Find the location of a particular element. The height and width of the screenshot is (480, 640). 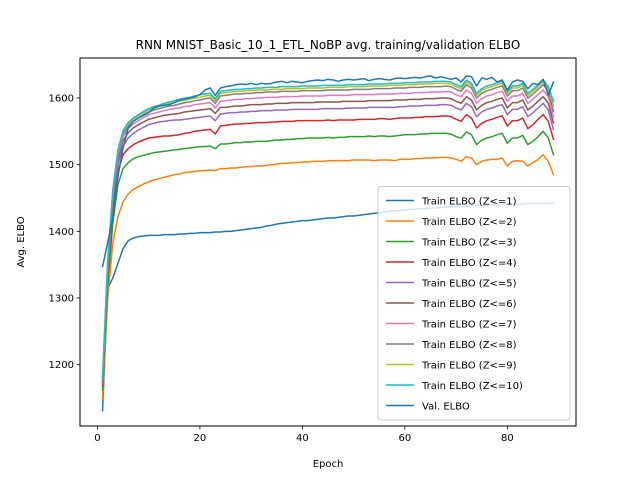

x-tick-label: 40 is located at coordinates (302, 438).